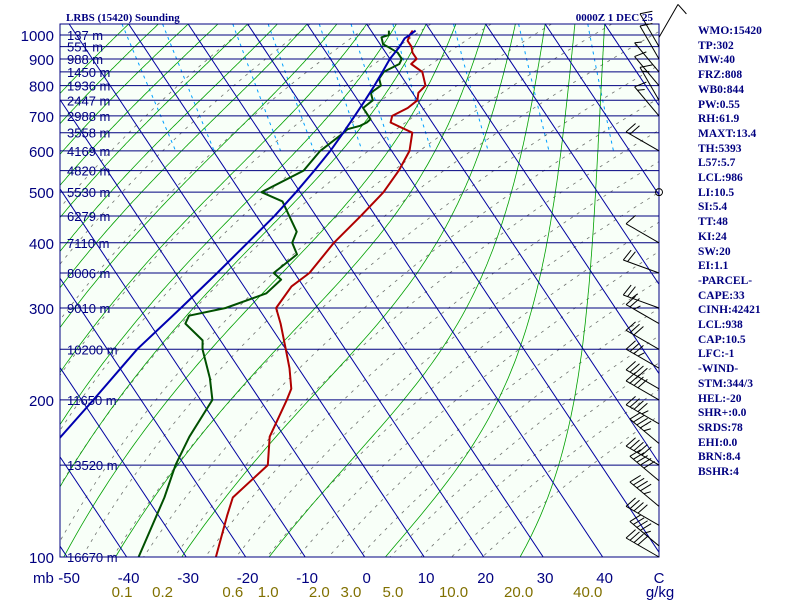 The image size is (800, 605). Describe the element at coordinates (748, 443) in the screenshot. I see `index-item: EHI:0.0` at that location.